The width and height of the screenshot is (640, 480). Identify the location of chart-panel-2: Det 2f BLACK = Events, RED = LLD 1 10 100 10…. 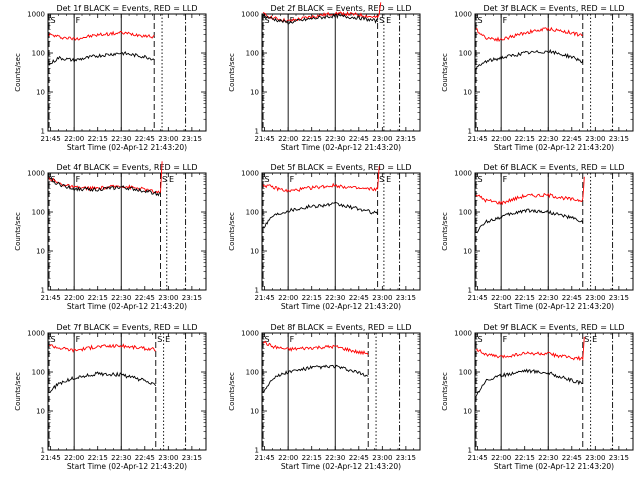
(324, 77).